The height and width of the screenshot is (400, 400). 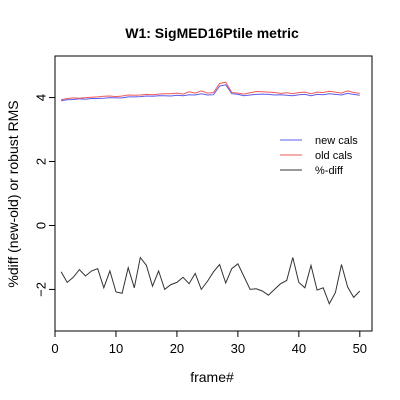 I want to click on y-axis: −2 0 2 4, so click(x=44, y=195).